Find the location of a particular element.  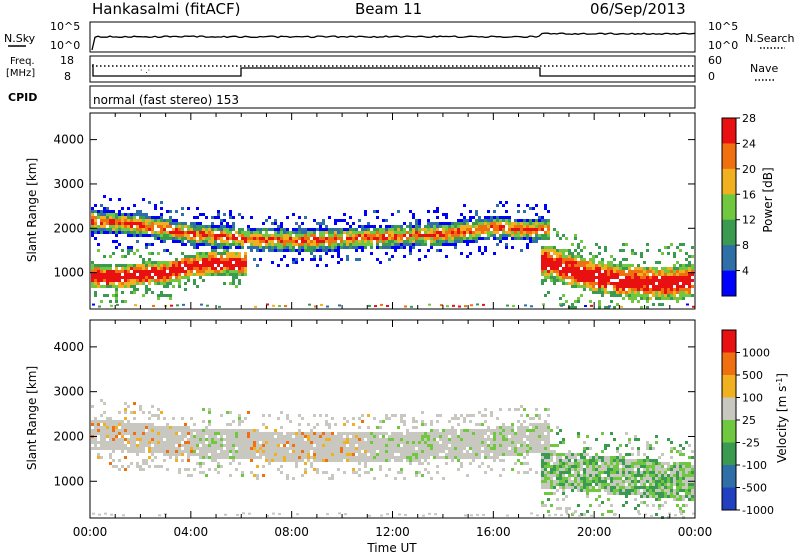

ground-cell is located at coordinates (459, 306).